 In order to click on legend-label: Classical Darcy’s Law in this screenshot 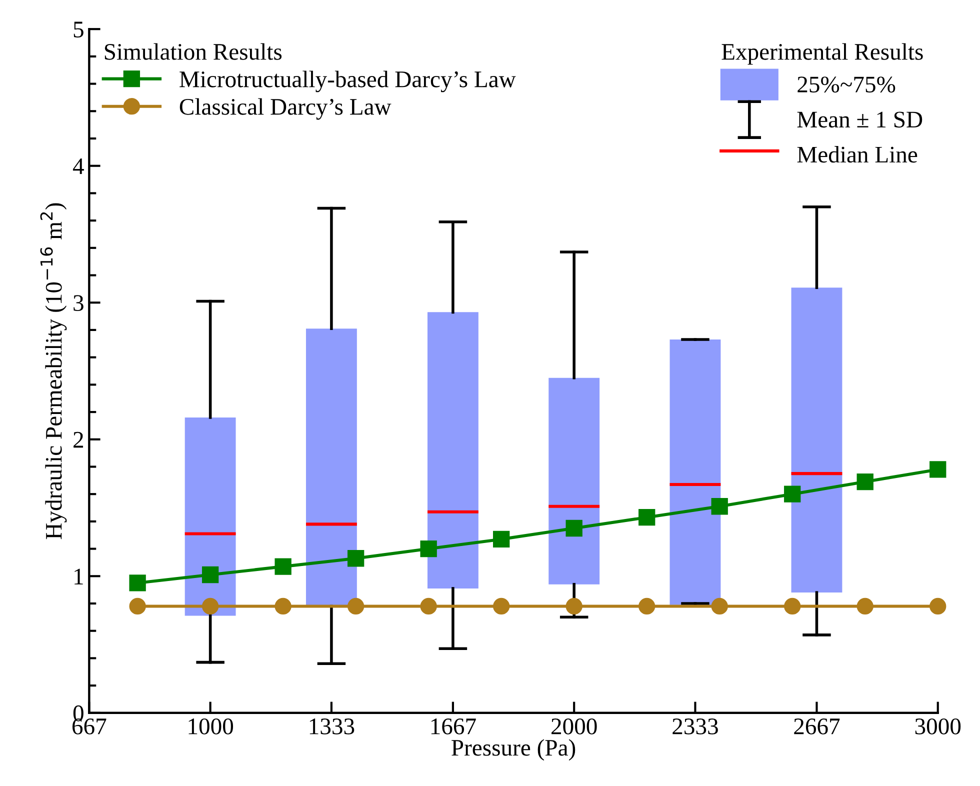, I will do `click(286, 109)`.